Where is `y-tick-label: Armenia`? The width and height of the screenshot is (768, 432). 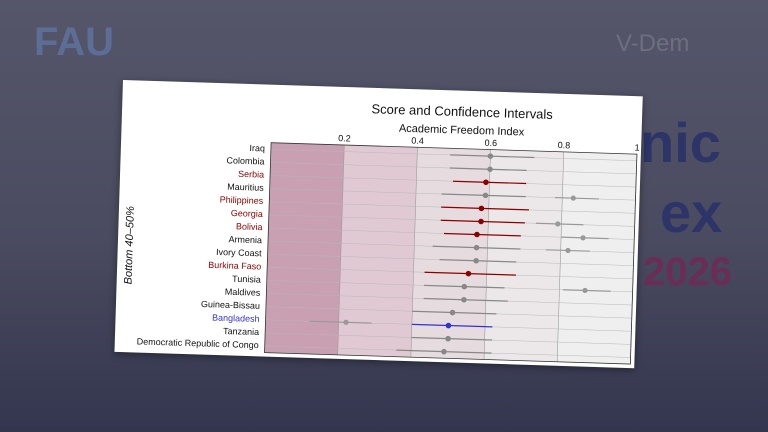
y-tick-label: Armenia is located at coordinates (245, 239).